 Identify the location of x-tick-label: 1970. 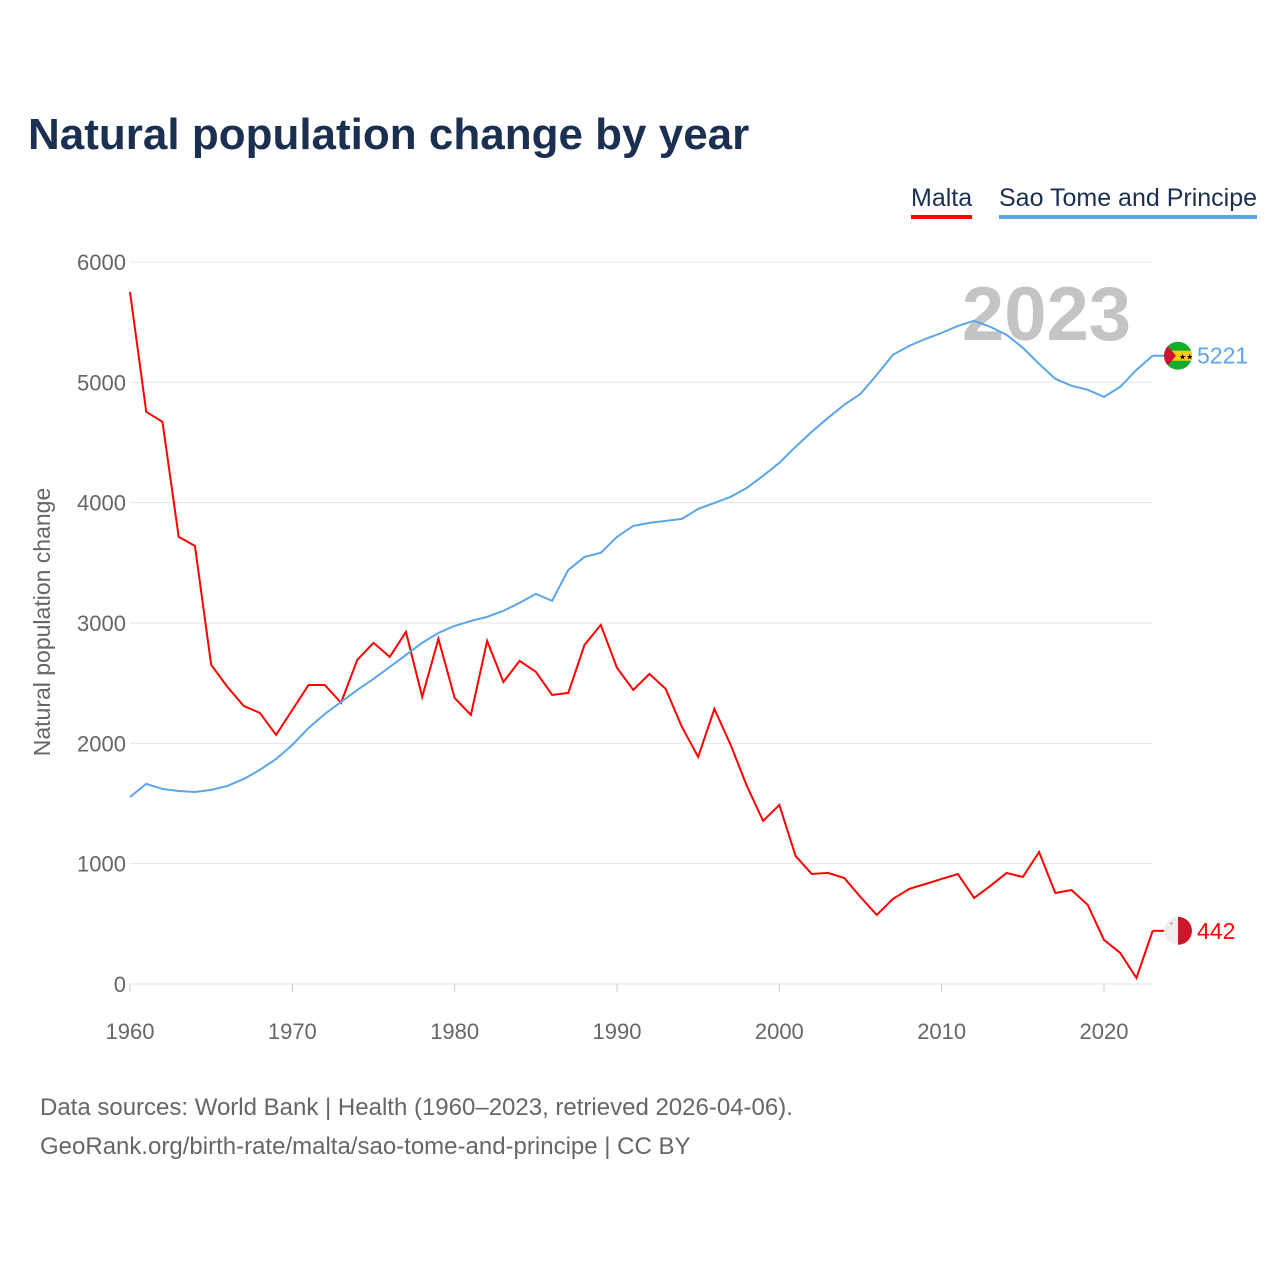
(292, 1031).